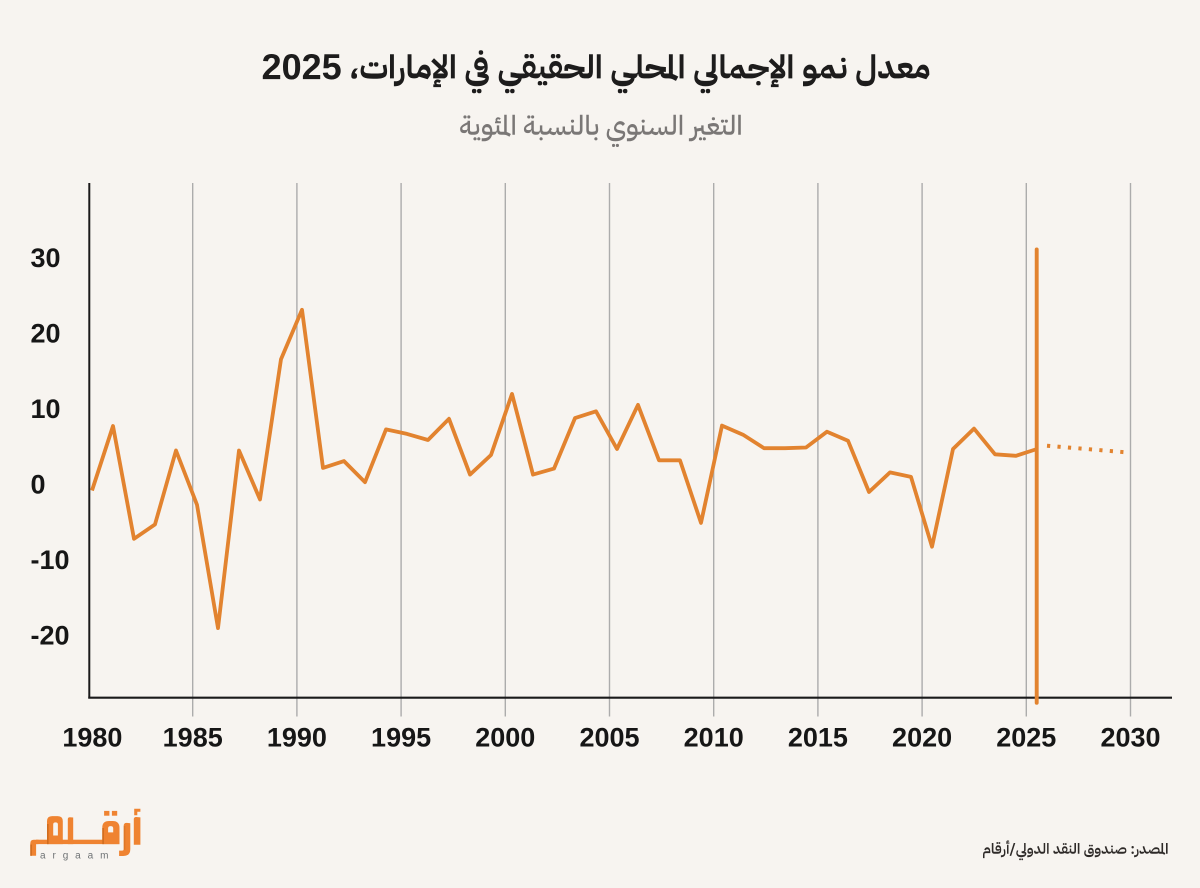 The image size is (1200, 888). Describe the element at coordinates (46, 258) in the screenshot. I see `svg-text: 30` at that location.